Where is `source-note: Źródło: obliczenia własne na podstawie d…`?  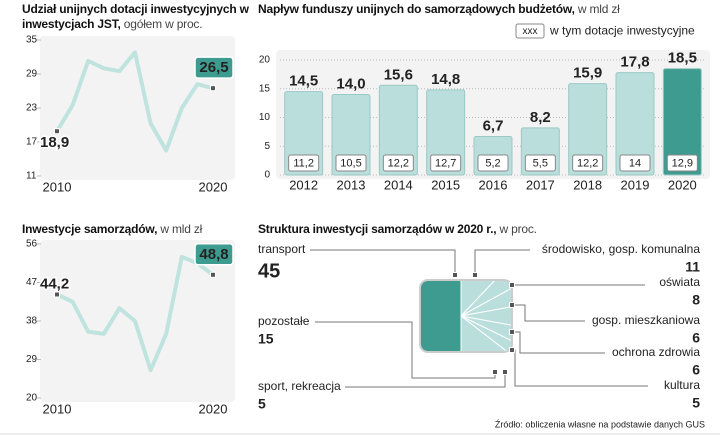
source-note: Źródło: obliczenia własne na podstawie d… is located at coordinates (600, 424).